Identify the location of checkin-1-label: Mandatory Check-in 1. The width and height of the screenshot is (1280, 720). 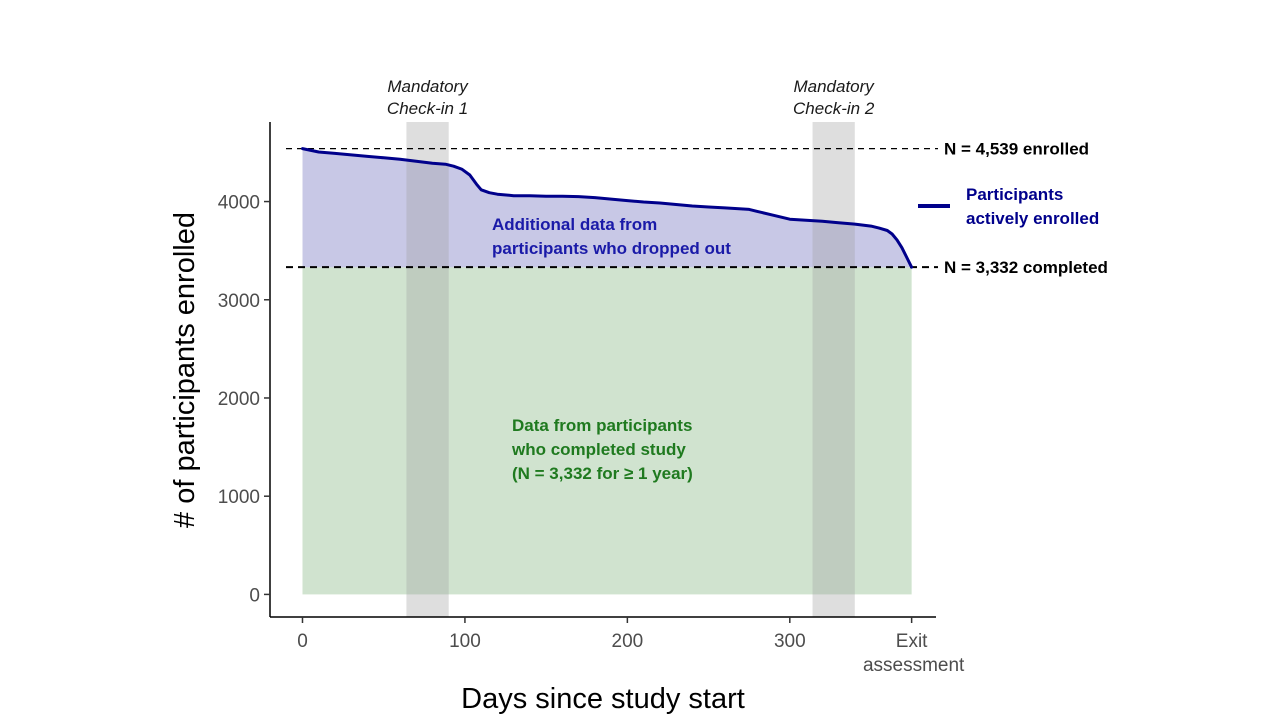
(428, 97).